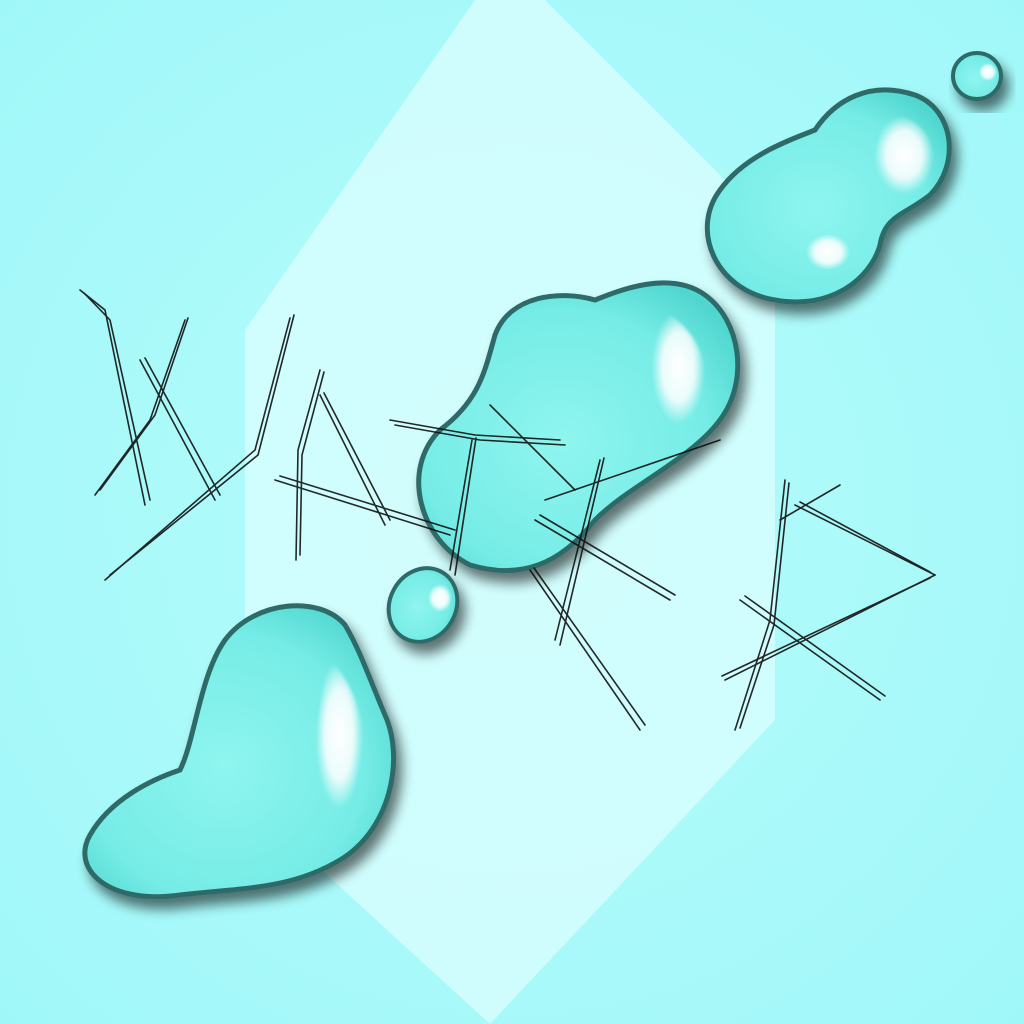 This screenshot has height=1024, width=1024. What do you see at coordinates (423, 605) in the screenshot?
I see `water-drop-small-middle` at bounding box center [423, 605].